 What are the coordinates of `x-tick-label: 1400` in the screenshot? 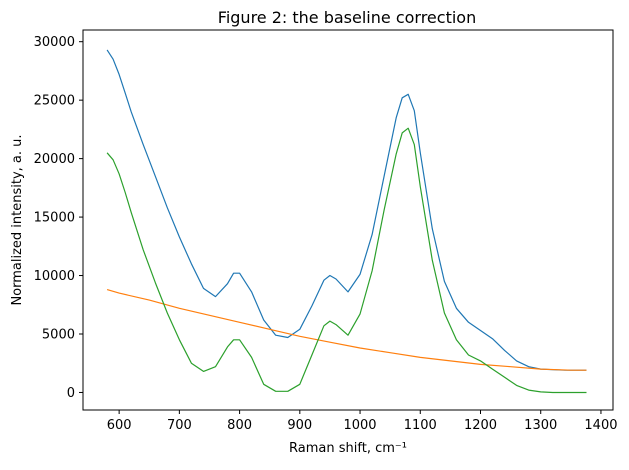 It's located at (600, 425).